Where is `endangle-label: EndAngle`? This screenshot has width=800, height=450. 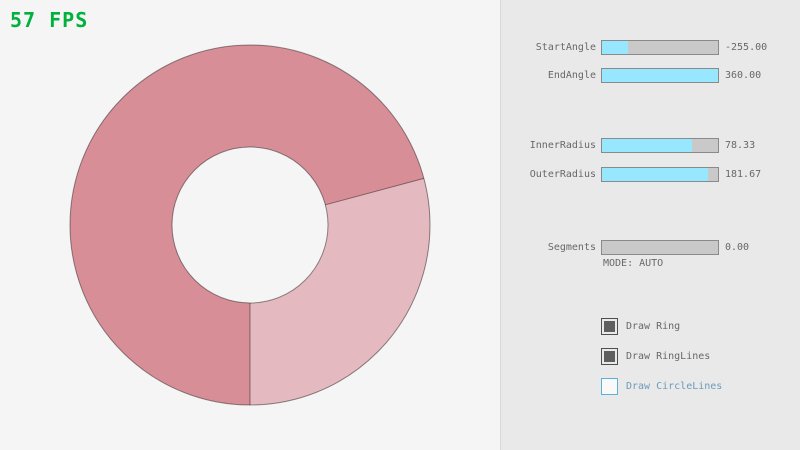
endangle-label: EndAngle is located at coordinates (571, 75).